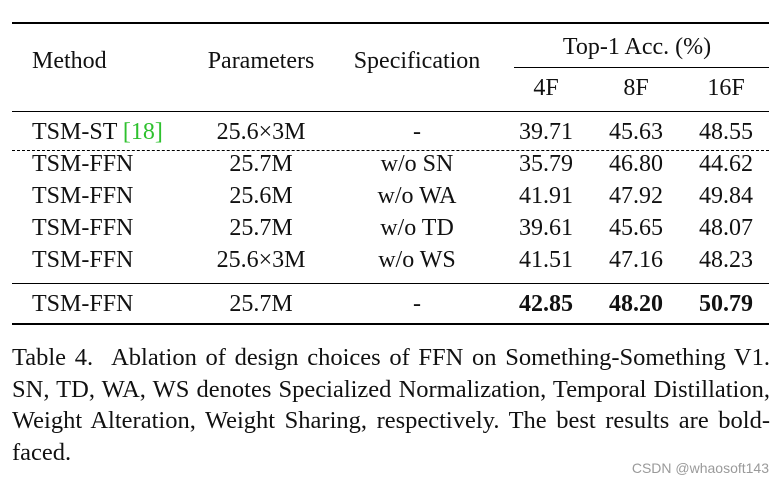 The height and width of the screenshot is (487, 783). Describe the element at coordinates (77, 132) in the screenshot. I see `method-name: TSM-ST` at that location.